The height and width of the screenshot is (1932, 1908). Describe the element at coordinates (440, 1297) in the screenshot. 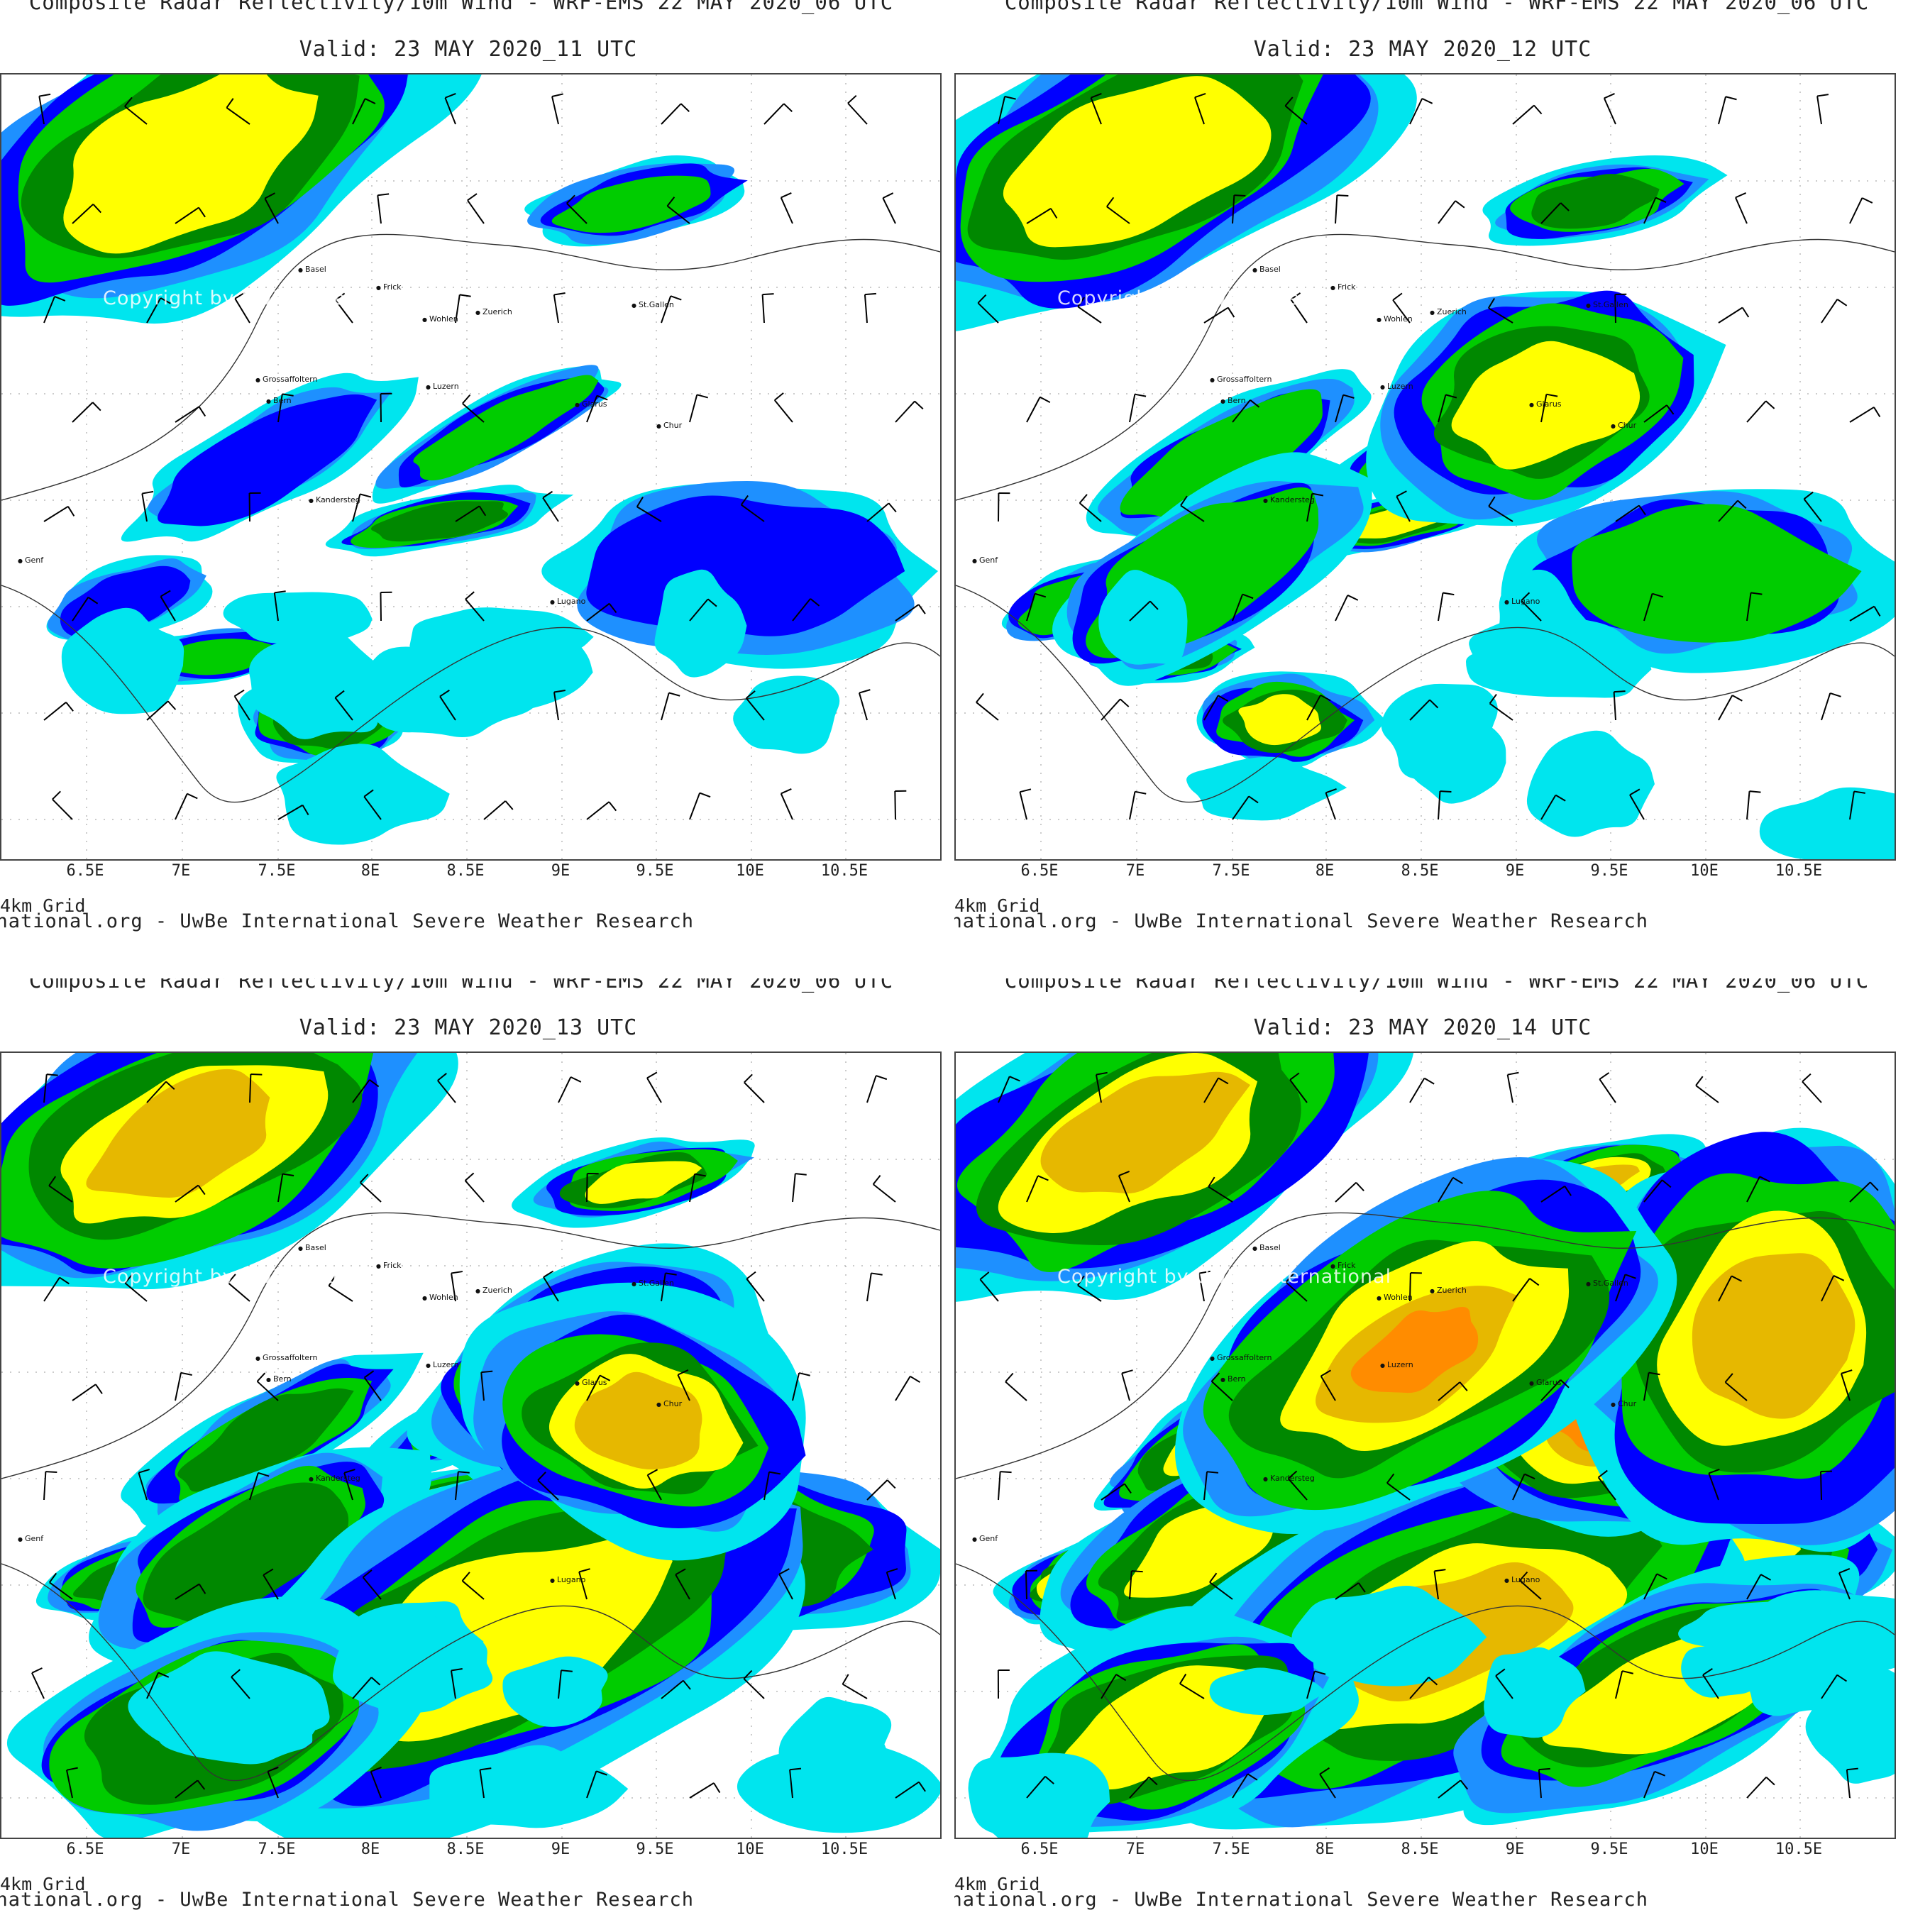

I see `city-label: Wohlen` at that location.